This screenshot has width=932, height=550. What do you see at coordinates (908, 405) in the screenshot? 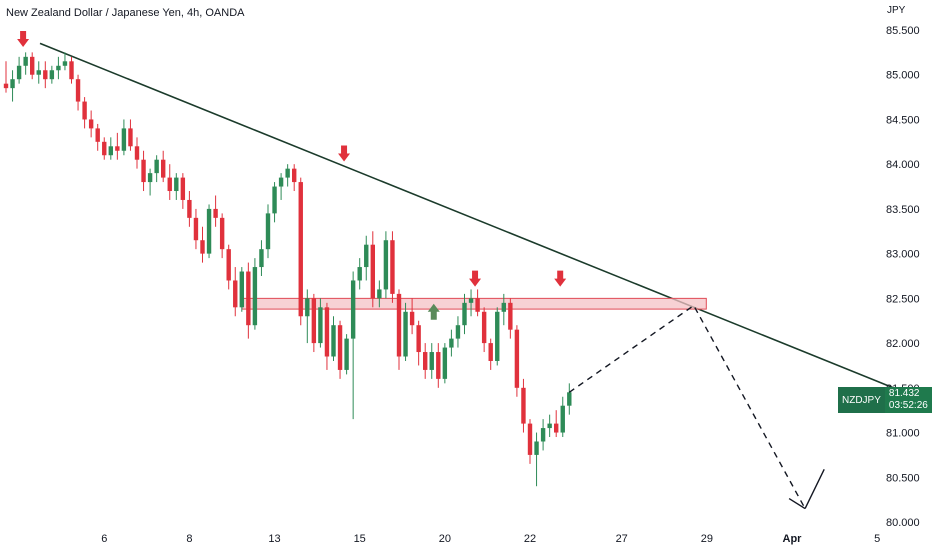
I see `price-tag-countdown: 03:52:26` at bounding box center [908, 405].